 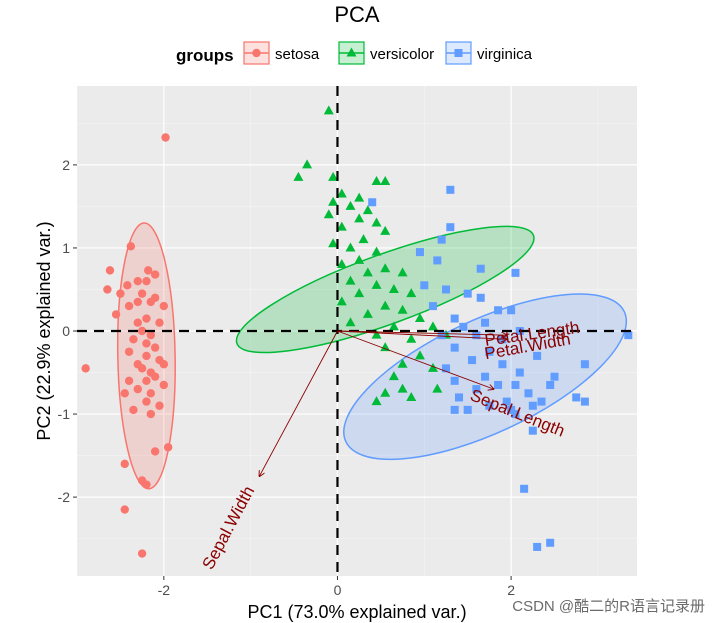 What do you see at coordinates (338, 590) in the screenshot?
I see `x-tick-label: 0` at bounding box center [338, 590].